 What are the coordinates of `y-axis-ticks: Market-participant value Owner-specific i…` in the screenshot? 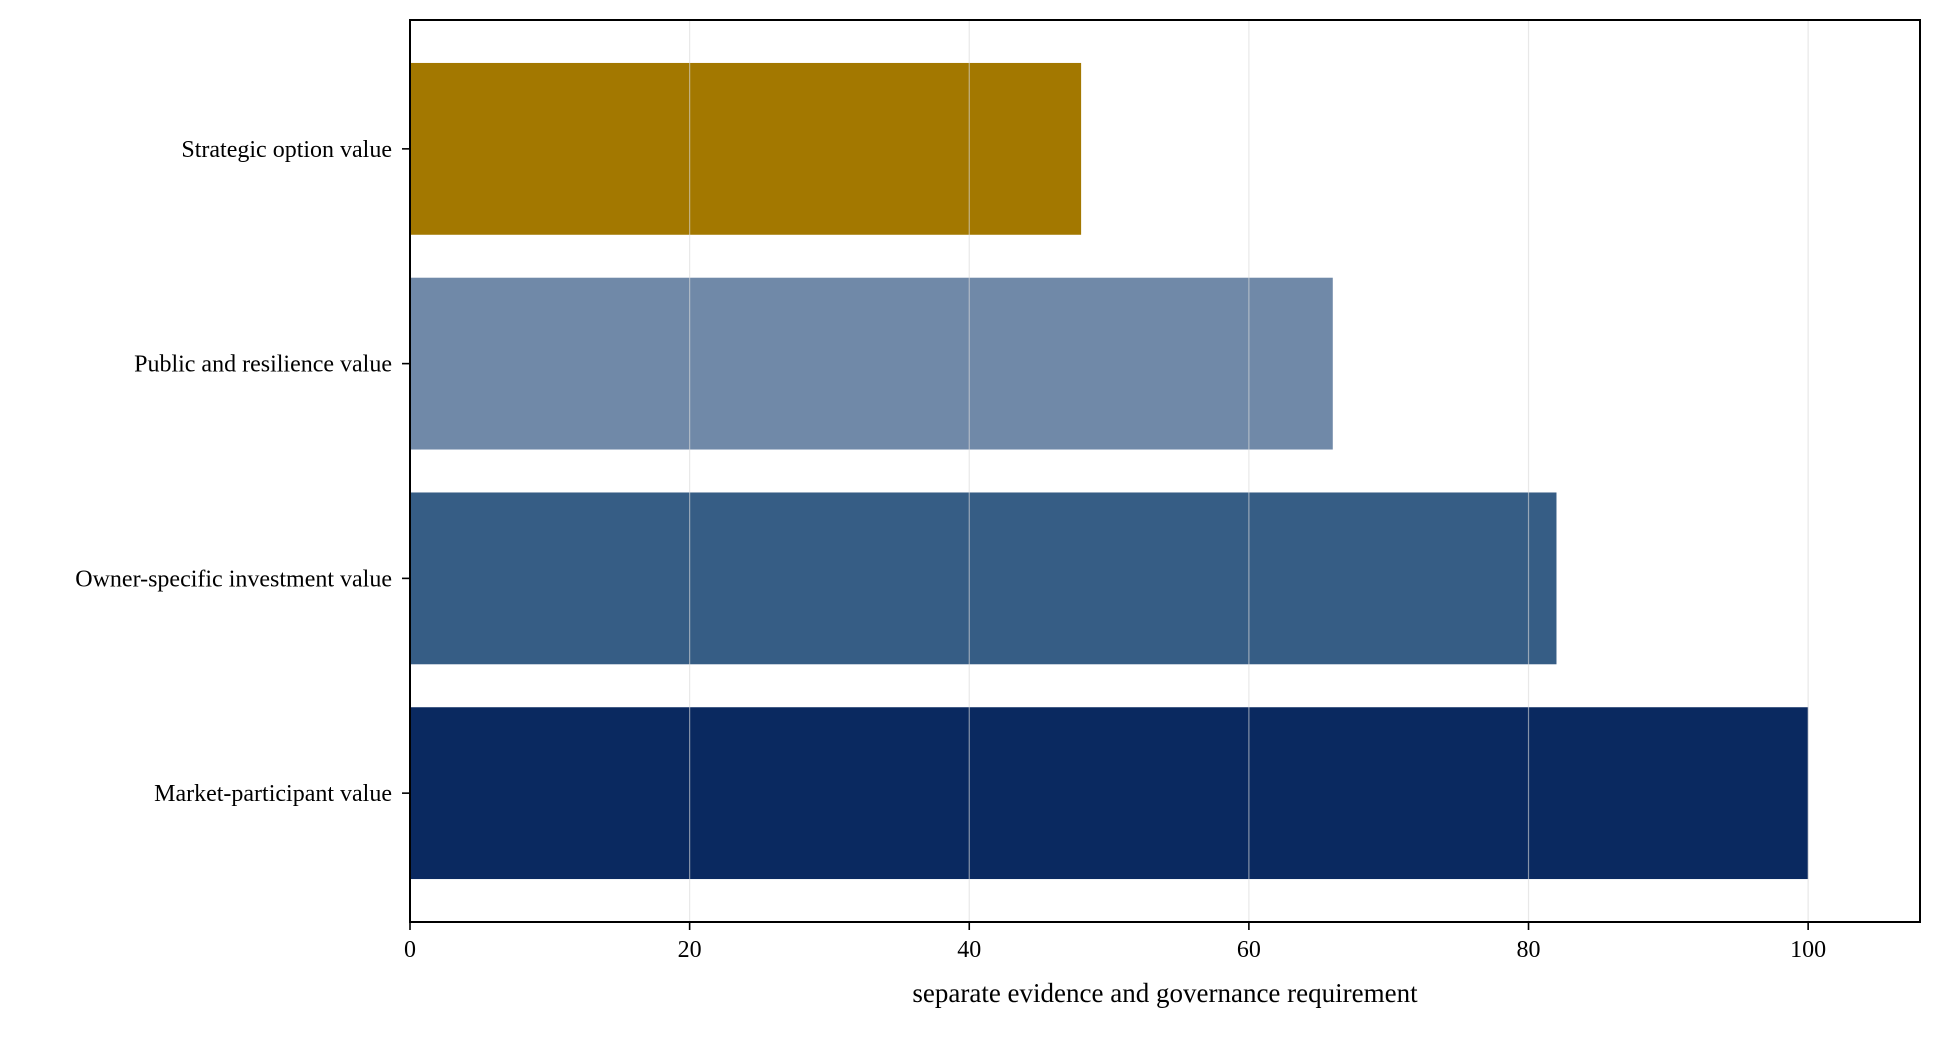 It's located at (242, 472).